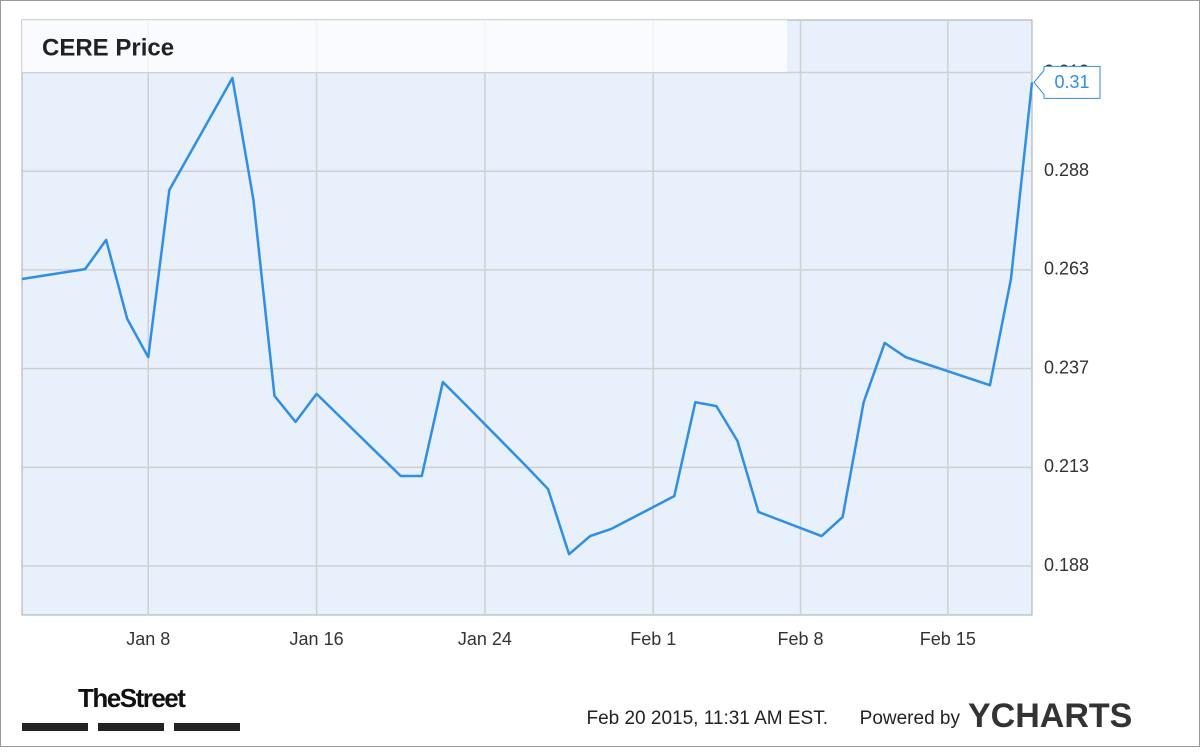 The image size is (1200, 752). I want to click on last-value-callout, so click(1067, 82).